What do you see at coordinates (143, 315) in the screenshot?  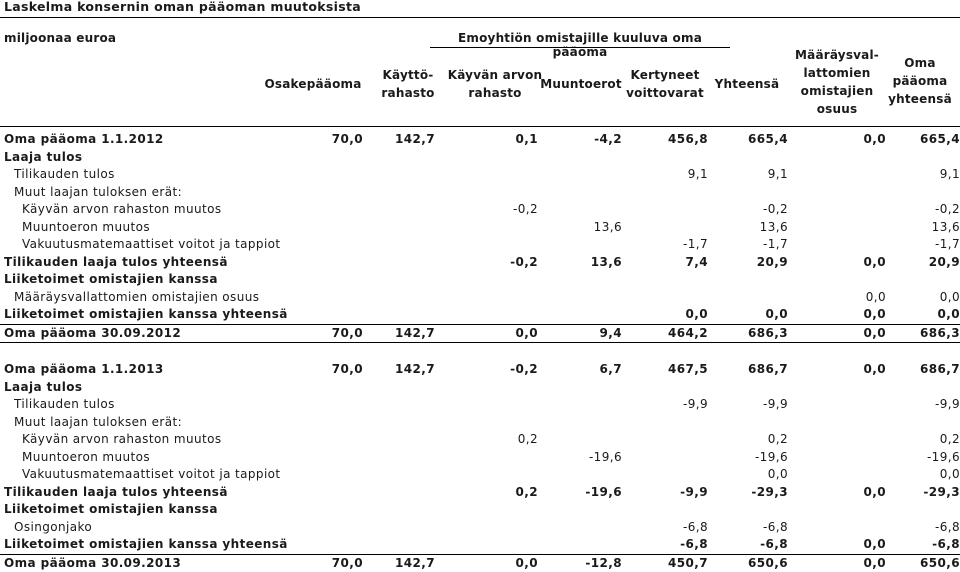 I see `row-label: Liiketoimet omistajien kanssa yhteensä` at bounding box center [143, 315].